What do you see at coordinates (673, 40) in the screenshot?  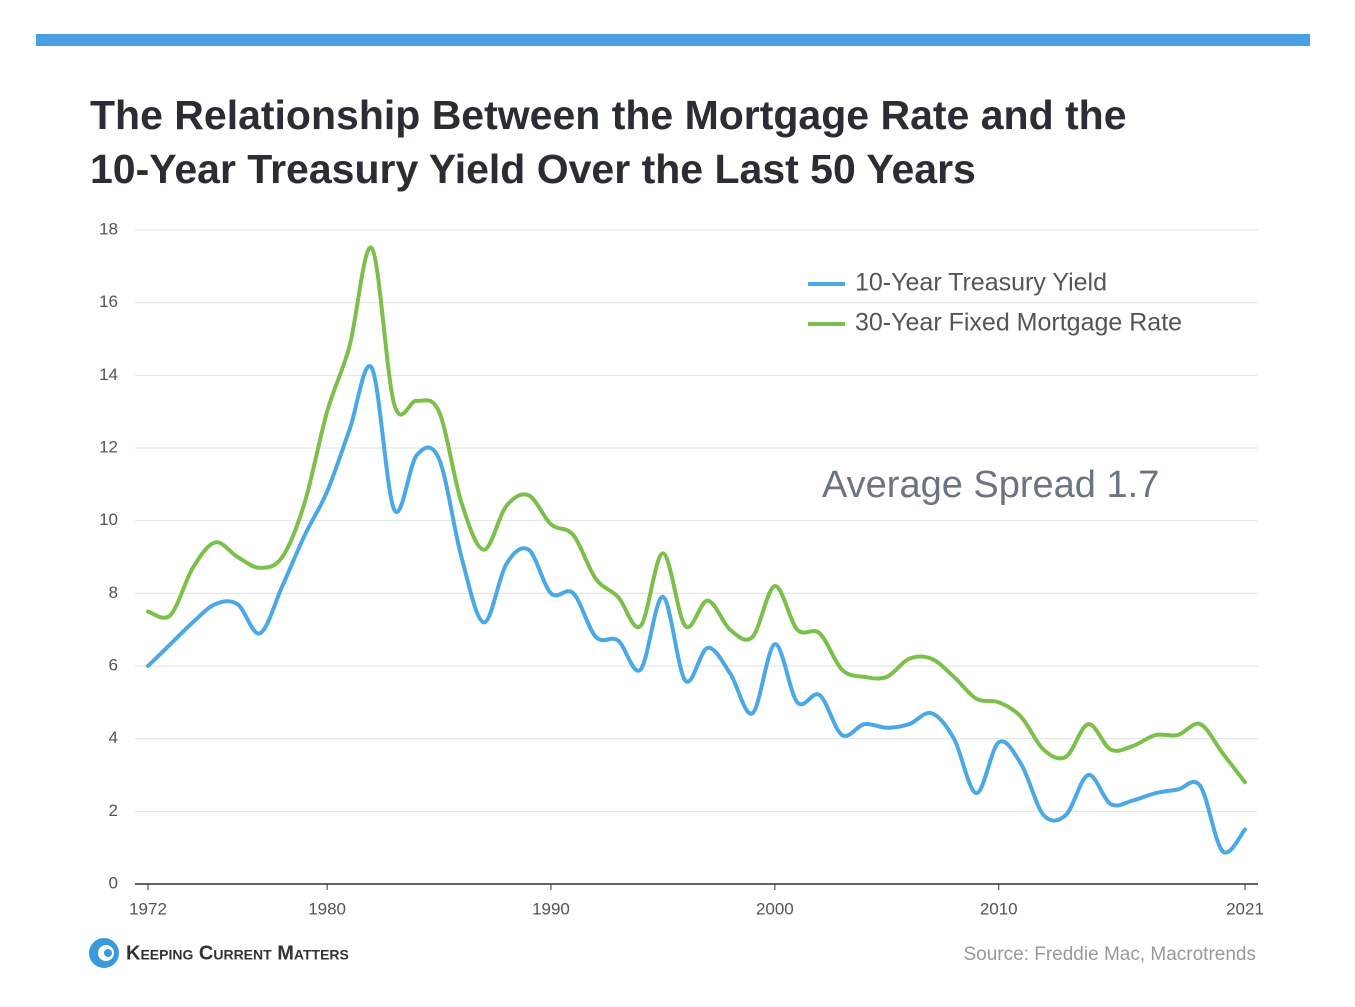 I see `top-bar` at bounding box center [673, 40].